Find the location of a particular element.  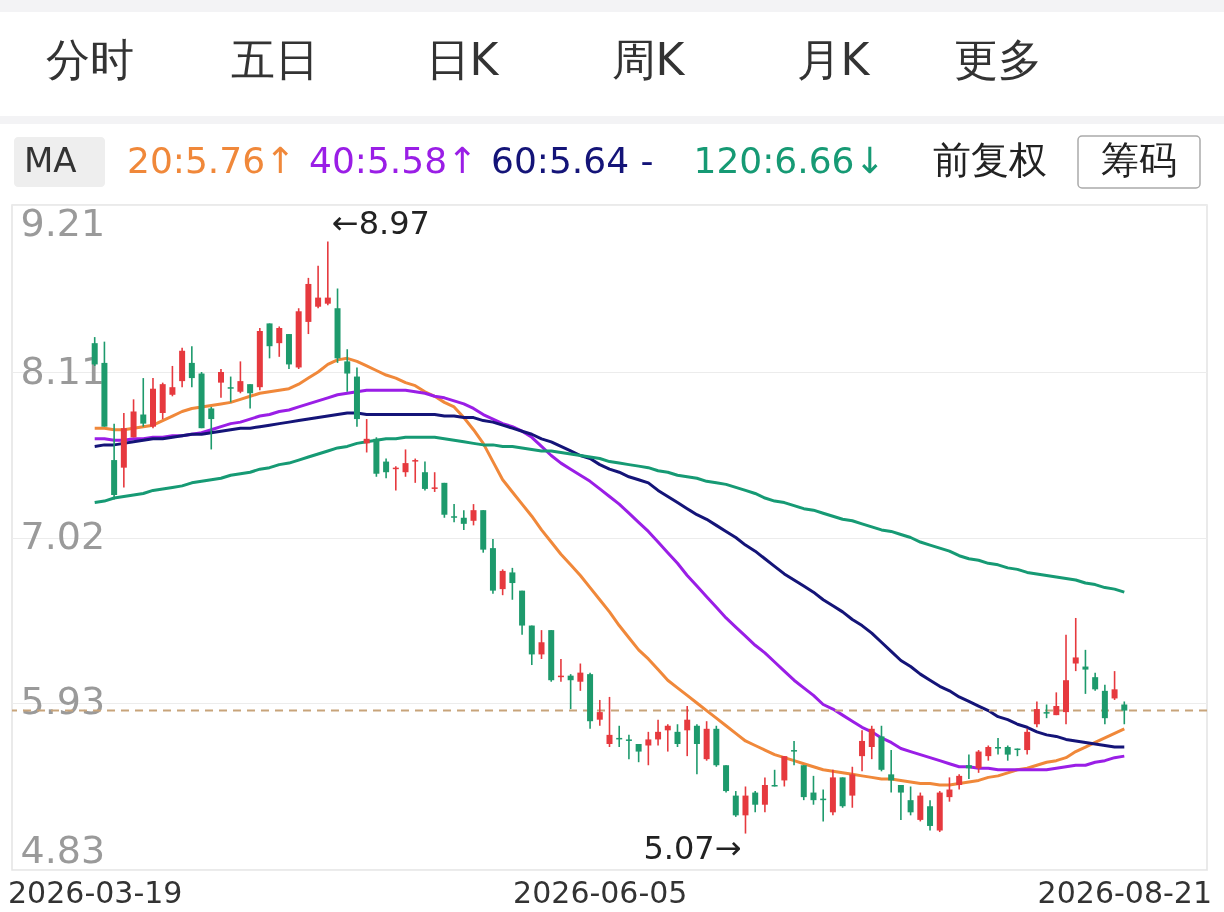

text: 60:5.64 - is located at coordinates (572, 160).